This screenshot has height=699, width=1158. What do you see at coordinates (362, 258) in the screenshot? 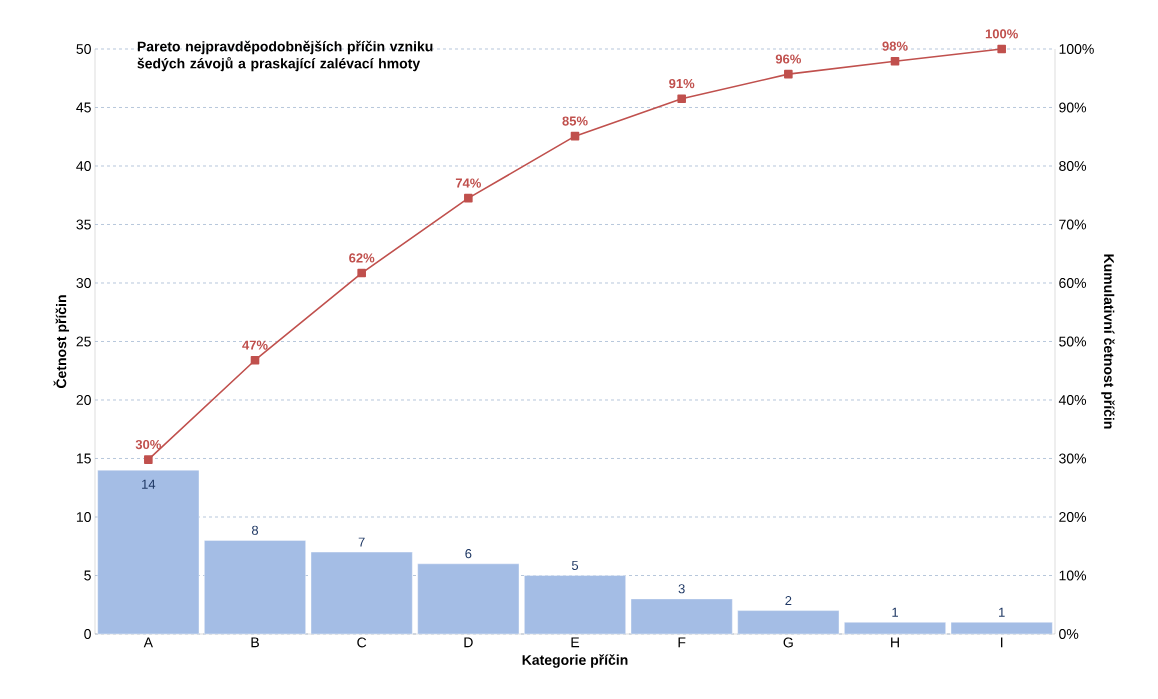
I see `data-label: 62%` at bounding box center [362, 258].